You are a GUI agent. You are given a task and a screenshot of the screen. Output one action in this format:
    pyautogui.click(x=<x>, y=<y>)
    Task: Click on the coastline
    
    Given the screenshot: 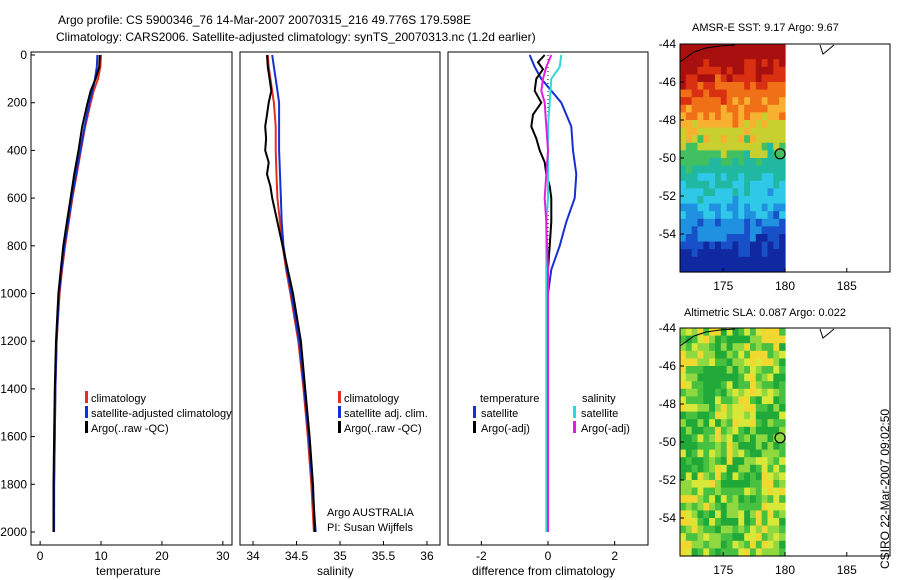 What is the action you would take?
    pyautogui.click(x=827, y=49)
    